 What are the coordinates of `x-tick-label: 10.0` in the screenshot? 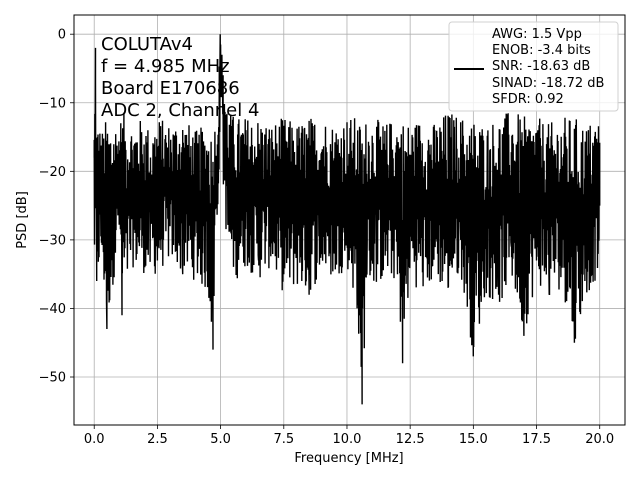 It's located at (346, 439).